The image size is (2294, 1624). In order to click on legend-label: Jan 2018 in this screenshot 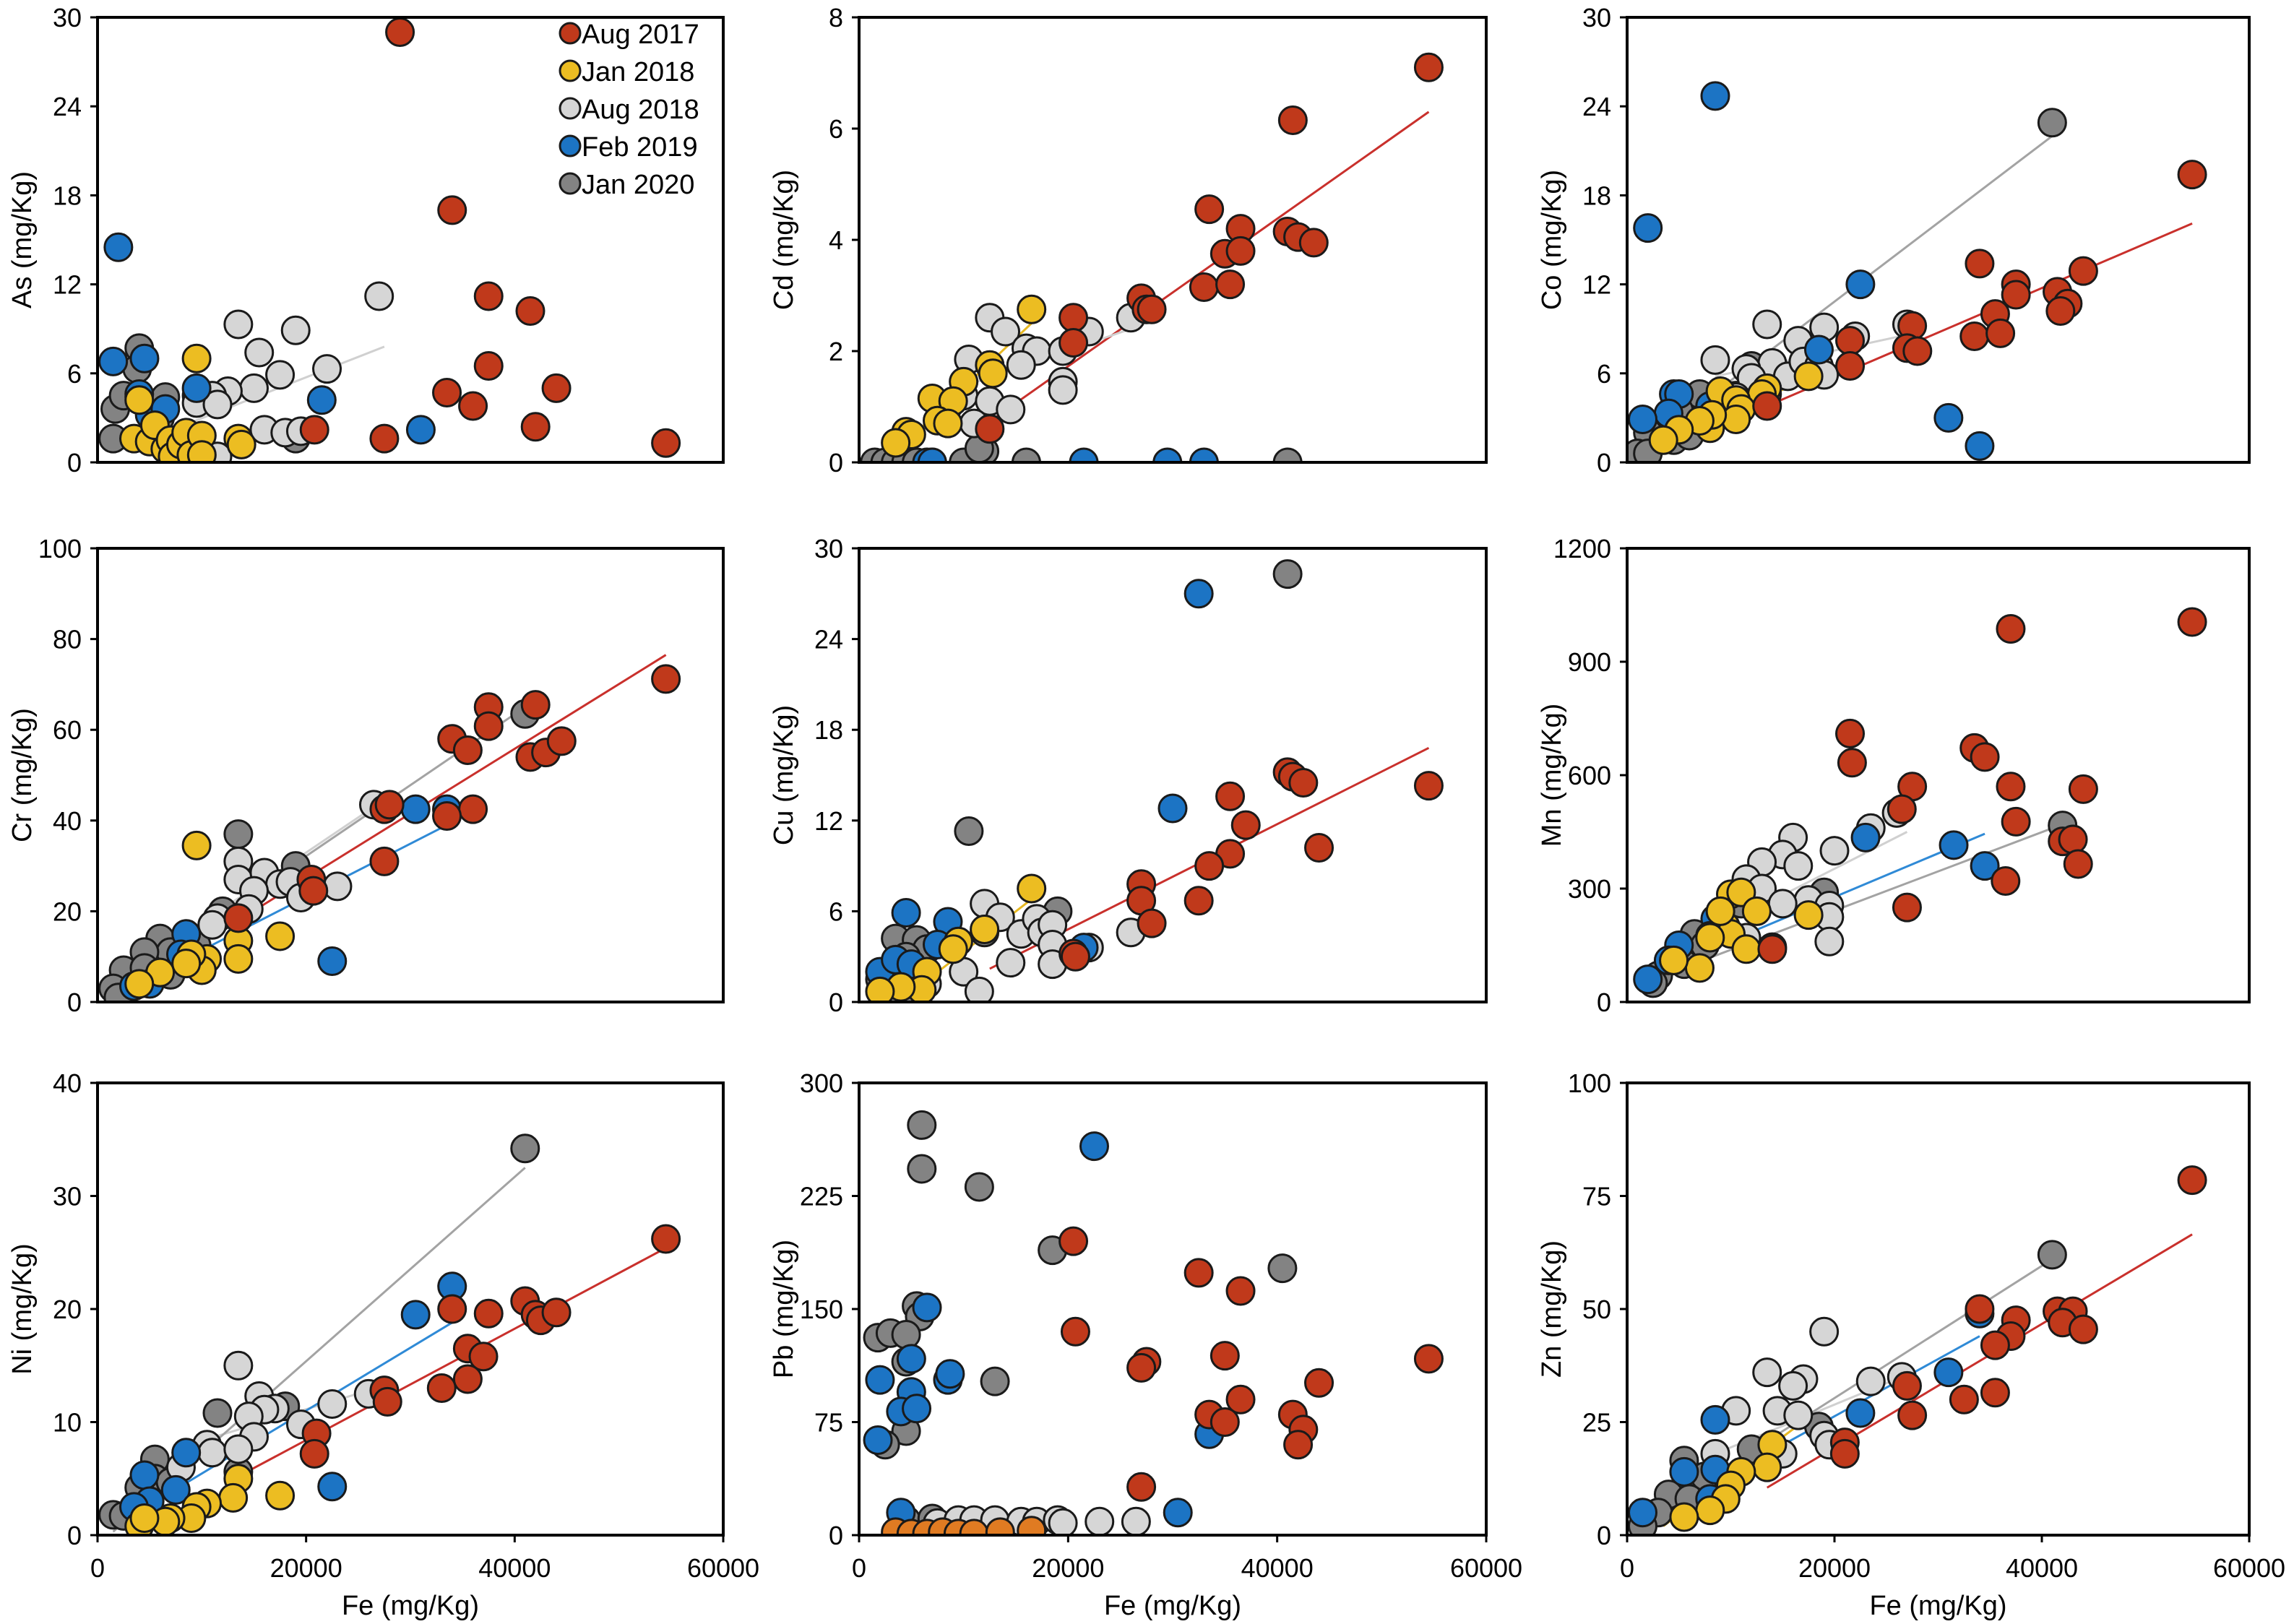, I will do `click(638, 72)`.